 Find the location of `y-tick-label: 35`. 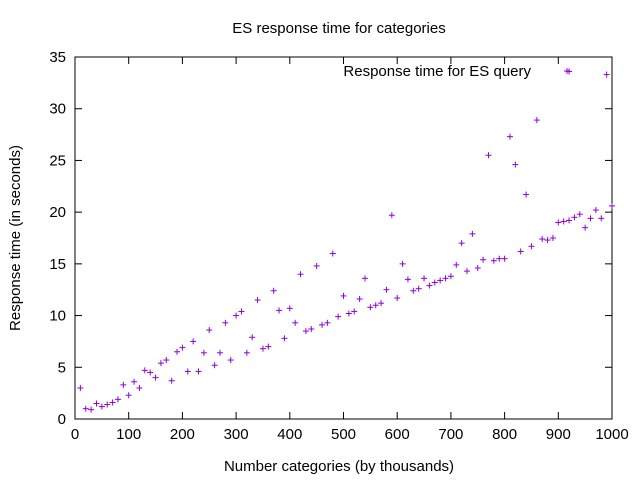

y-tick-label: 35 is located at coordinates (57, 57).